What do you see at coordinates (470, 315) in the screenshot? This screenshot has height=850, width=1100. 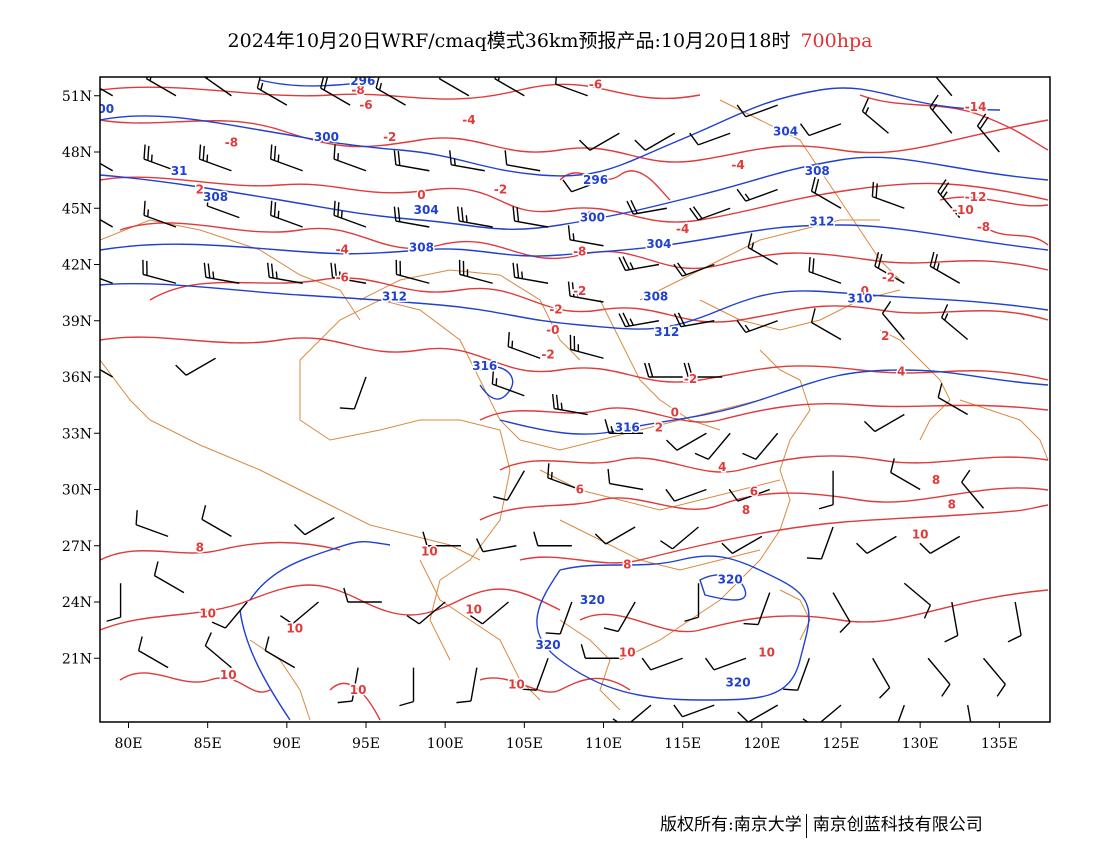 I see `country-border` at bounding box center [470, 315].